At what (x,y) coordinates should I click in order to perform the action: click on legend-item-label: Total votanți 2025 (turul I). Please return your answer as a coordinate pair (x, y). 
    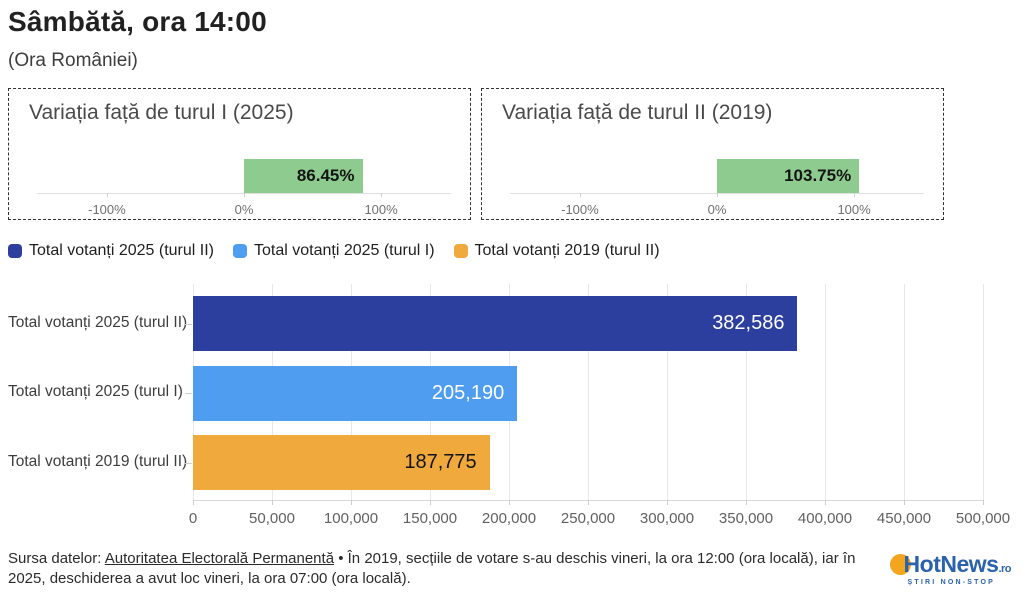
    Looking at the image, I should click on (344, 250).